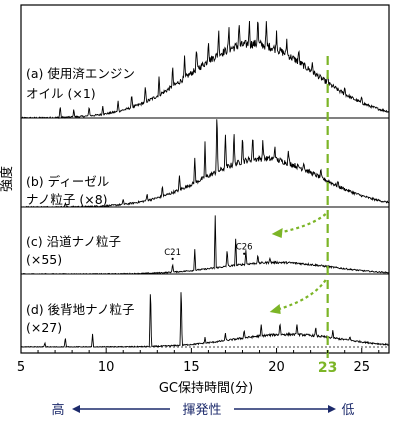  What do you see at coordinates (205, 320) in the screenshot?
I see `trace-d` at bounding box center [205, 320].